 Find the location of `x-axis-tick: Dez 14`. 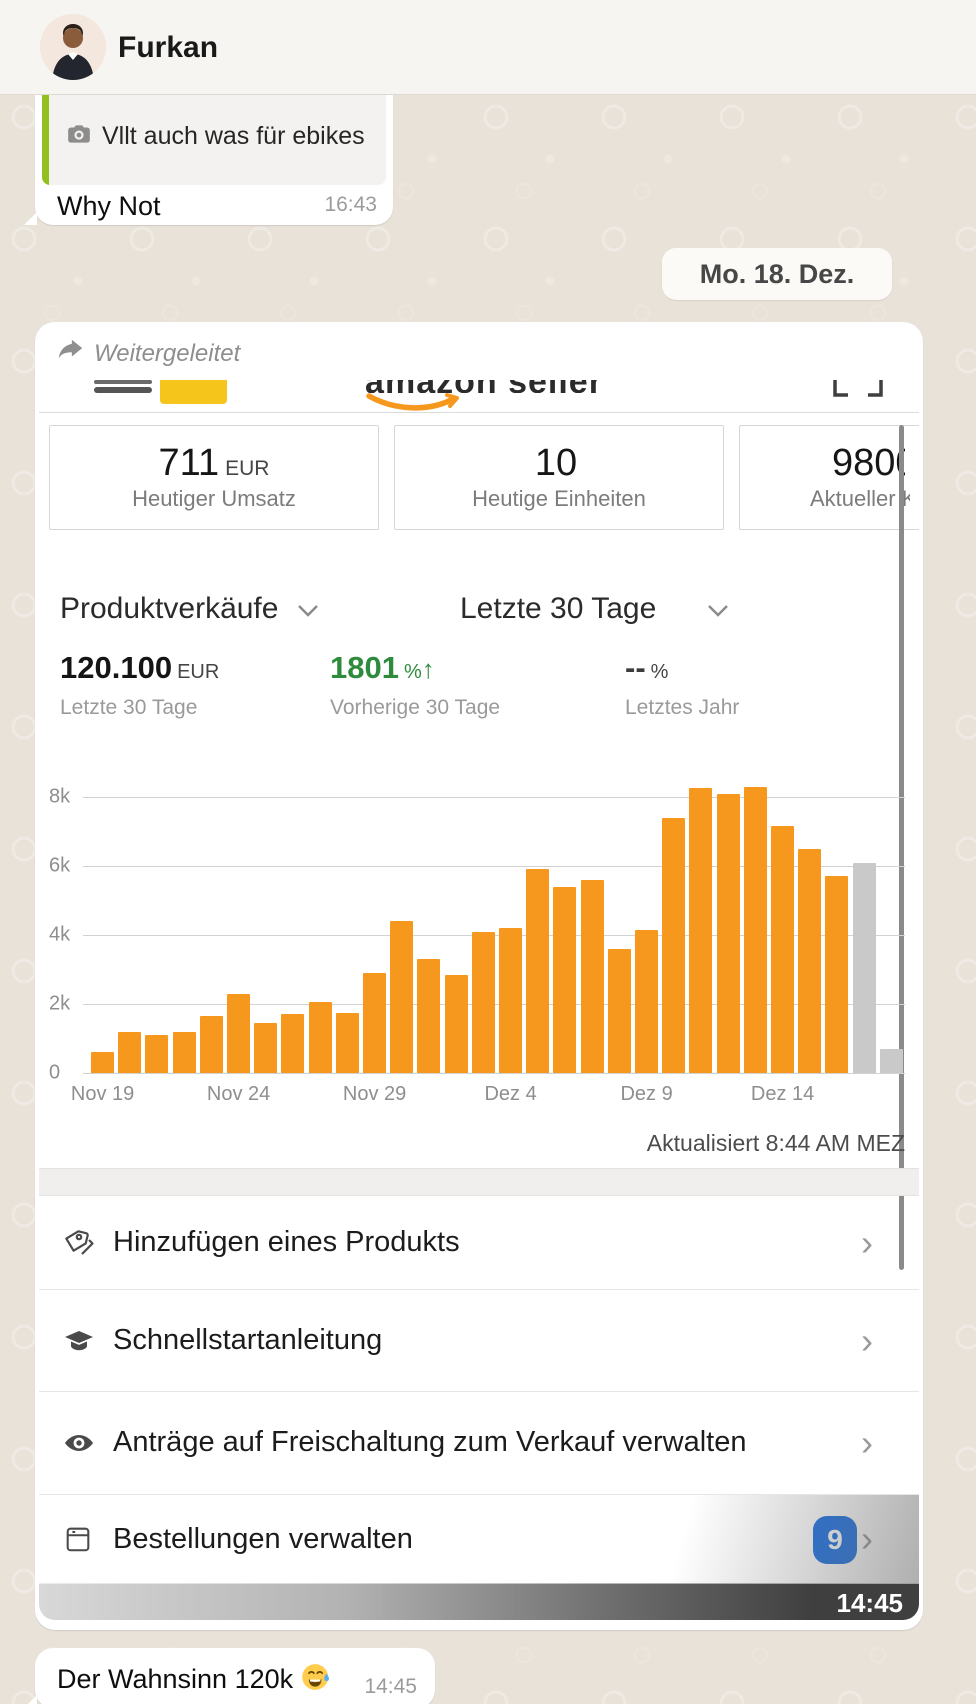

x-axis-tick: Dez 14 is located at coordinates (782, 1094).